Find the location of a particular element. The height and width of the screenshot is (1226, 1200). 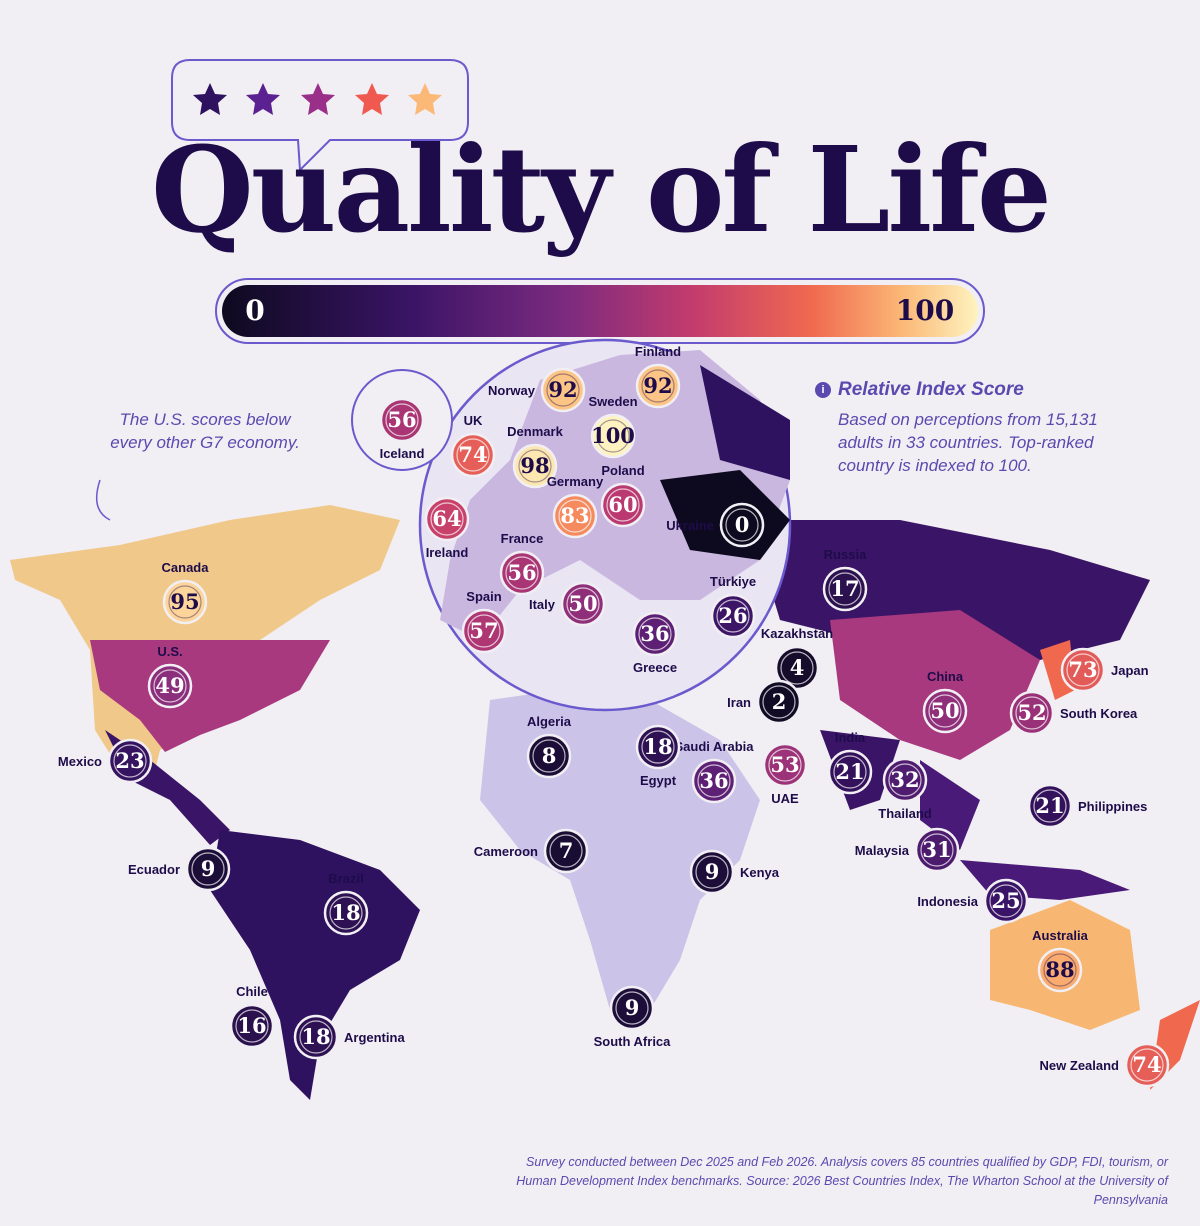

country-name: Türkiye is located at coordinates (733, 581).